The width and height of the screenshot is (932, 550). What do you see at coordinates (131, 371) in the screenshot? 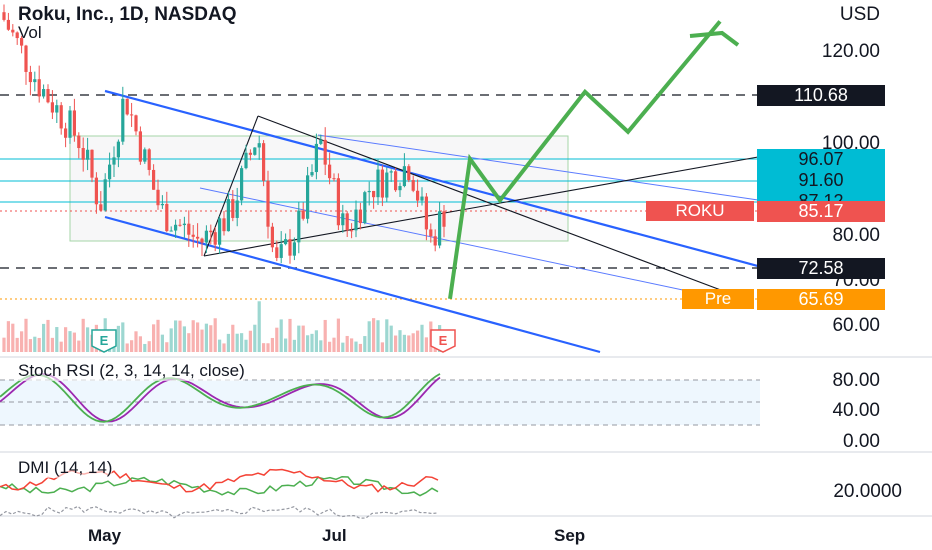
I see `stoch-rsi-label: Stoch RSI (2, 3, 14, 14, close)` at bounding box center [131, 371].